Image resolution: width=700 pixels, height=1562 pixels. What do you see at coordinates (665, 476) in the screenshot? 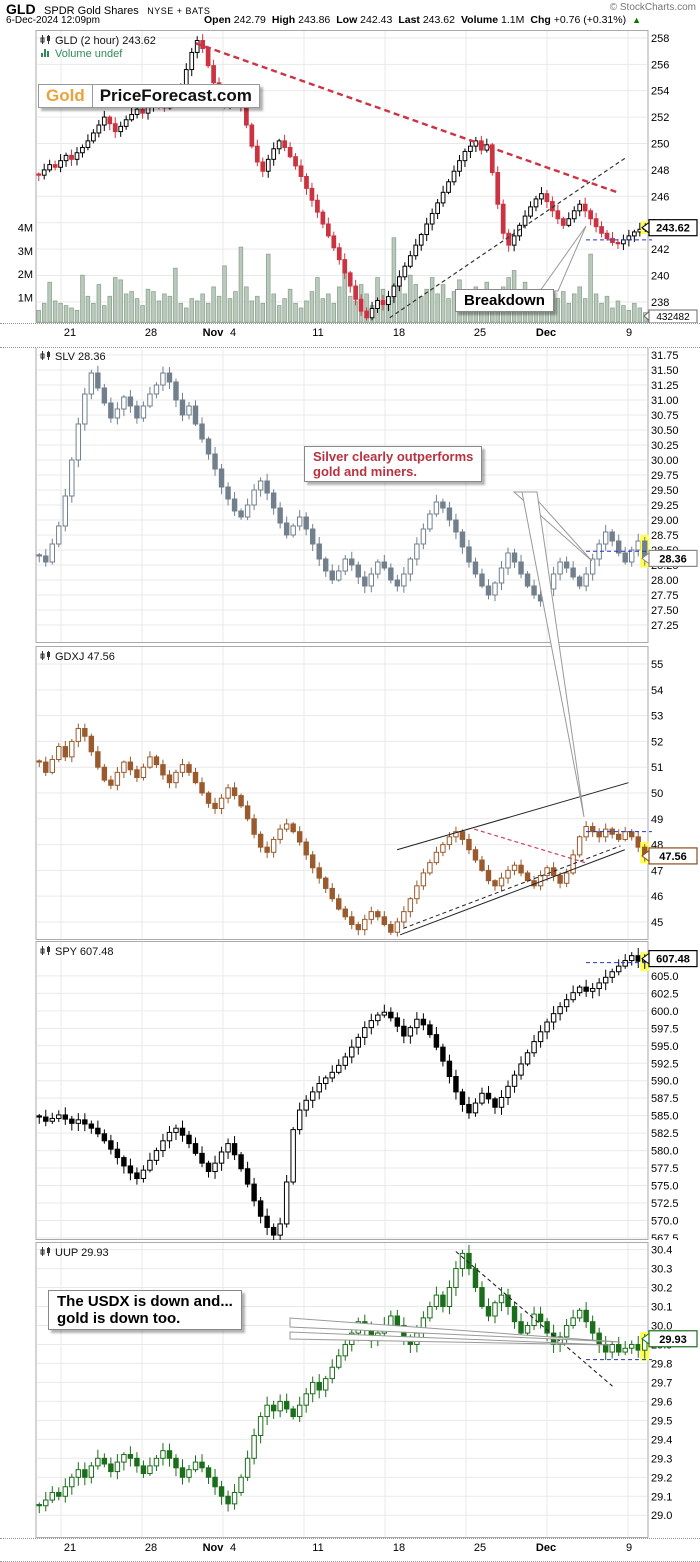
I see `y-axis-label: 29.75` at bounding box center [665, 476].